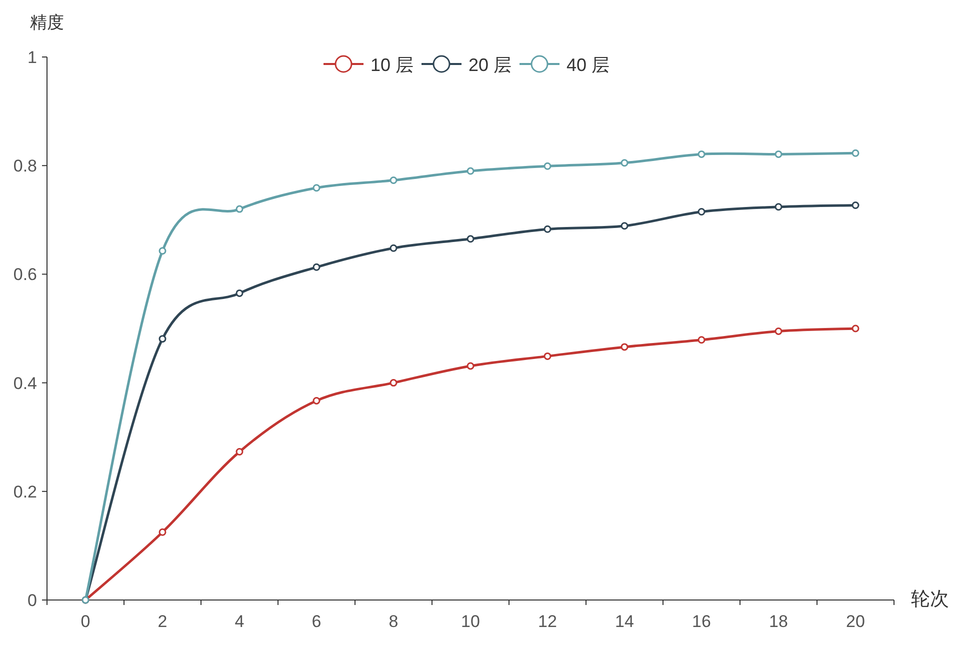 The image size is (963, 646). I want to click on x-tick-label: 2, so click(163, 621).